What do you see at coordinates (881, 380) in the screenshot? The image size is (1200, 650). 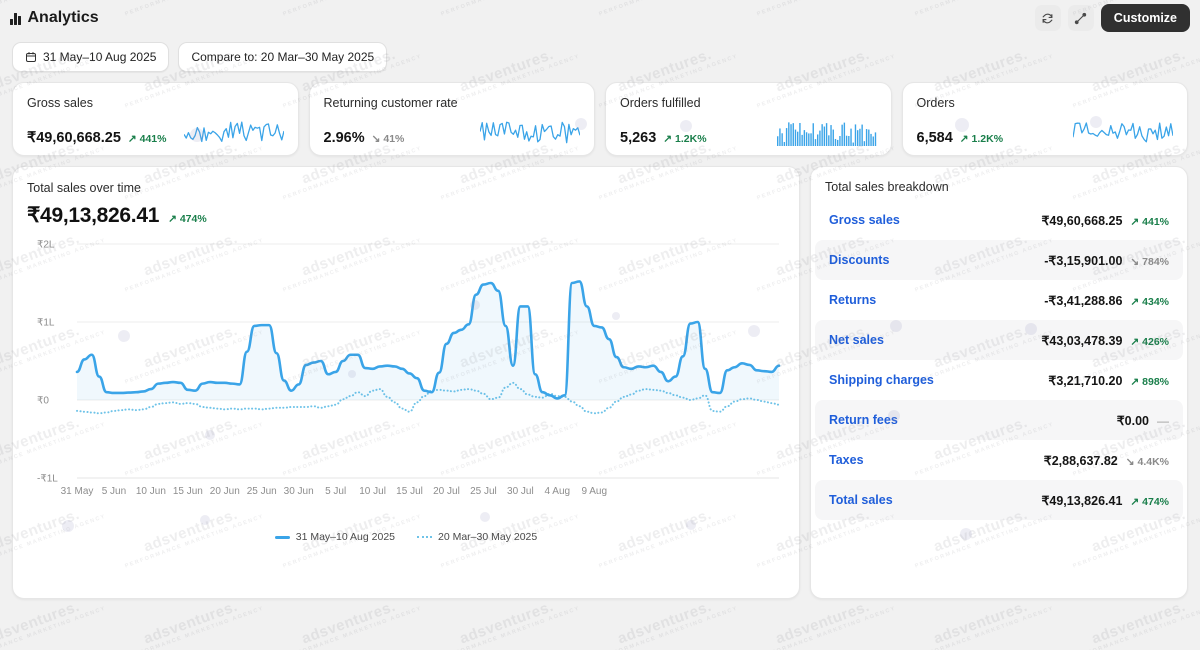 I see `breakdown-row-name: Shipping charges` at bounding box center [881, 380].